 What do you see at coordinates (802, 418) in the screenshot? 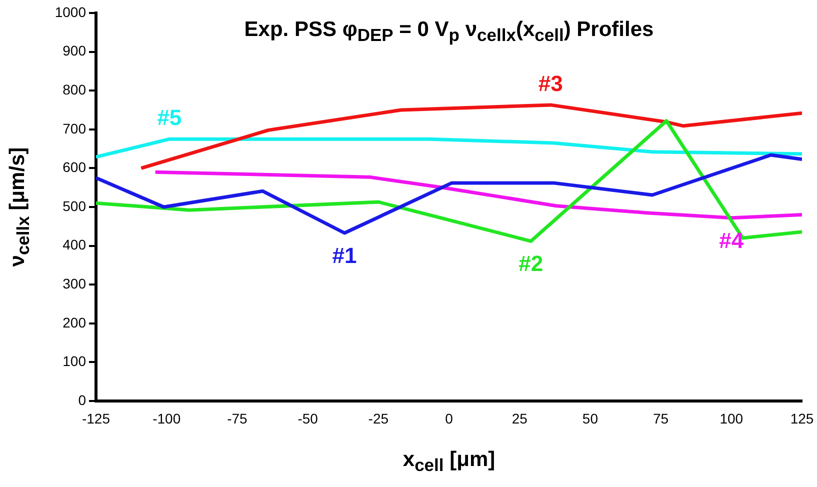
I see `x-tick-label: 125` at bounding box center [802, 418].